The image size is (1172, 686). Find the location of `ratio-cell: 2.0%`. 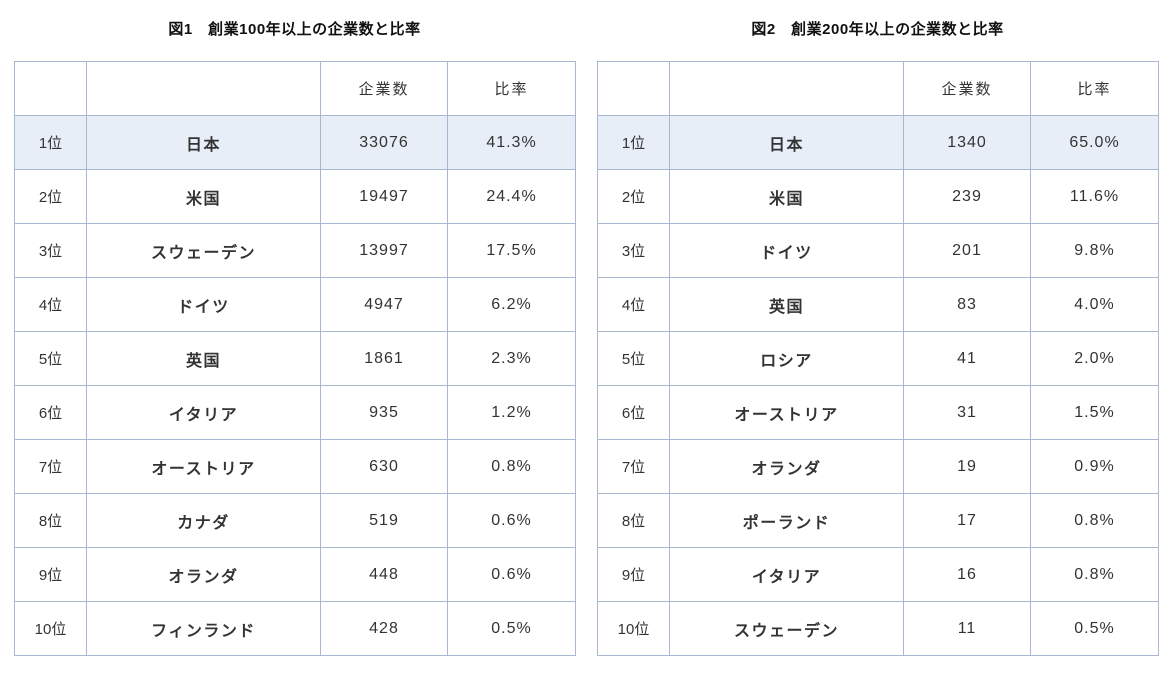

ratio-cell: 2.0% is located at coordinates (1094, 358).